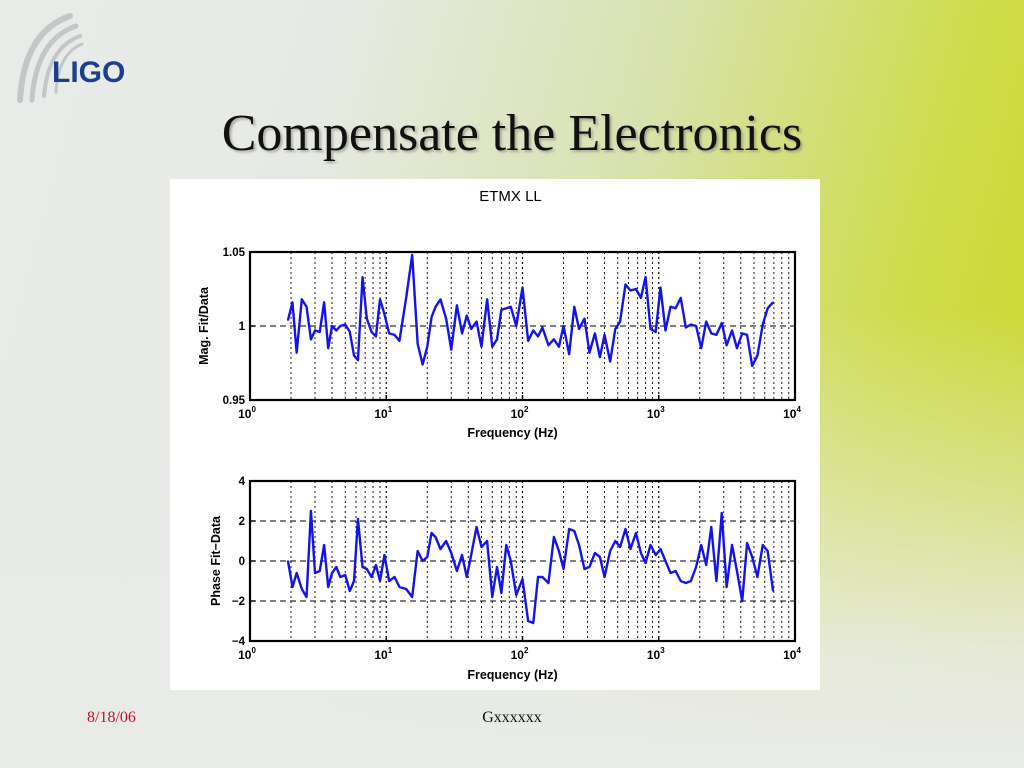 The height and width of the screenshot is (768, 1024). I want to click on x-tick-label: 10², so click(520, 413).